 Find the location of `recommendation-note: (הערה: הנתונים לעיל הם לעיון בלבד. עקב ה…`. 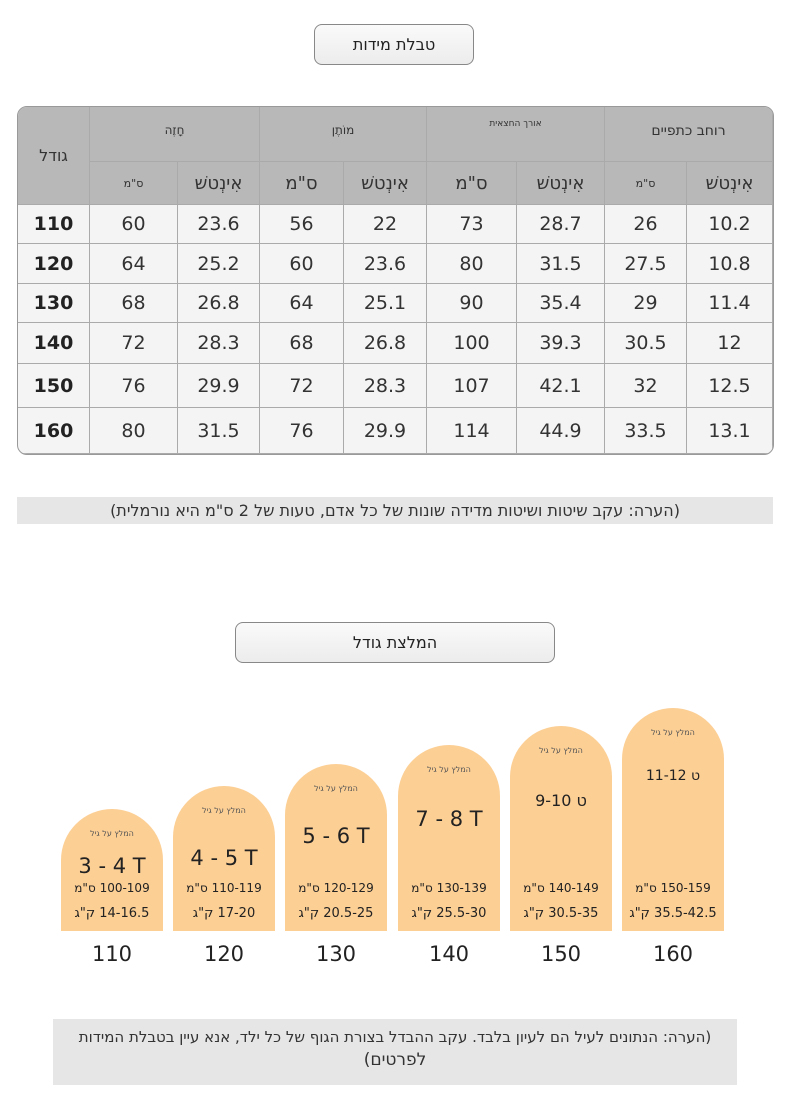

recommendation-note: (הערה: הנתונים לעיל הם לעיון בלבד. עקב ה… is located at coordinates (395, 1052).